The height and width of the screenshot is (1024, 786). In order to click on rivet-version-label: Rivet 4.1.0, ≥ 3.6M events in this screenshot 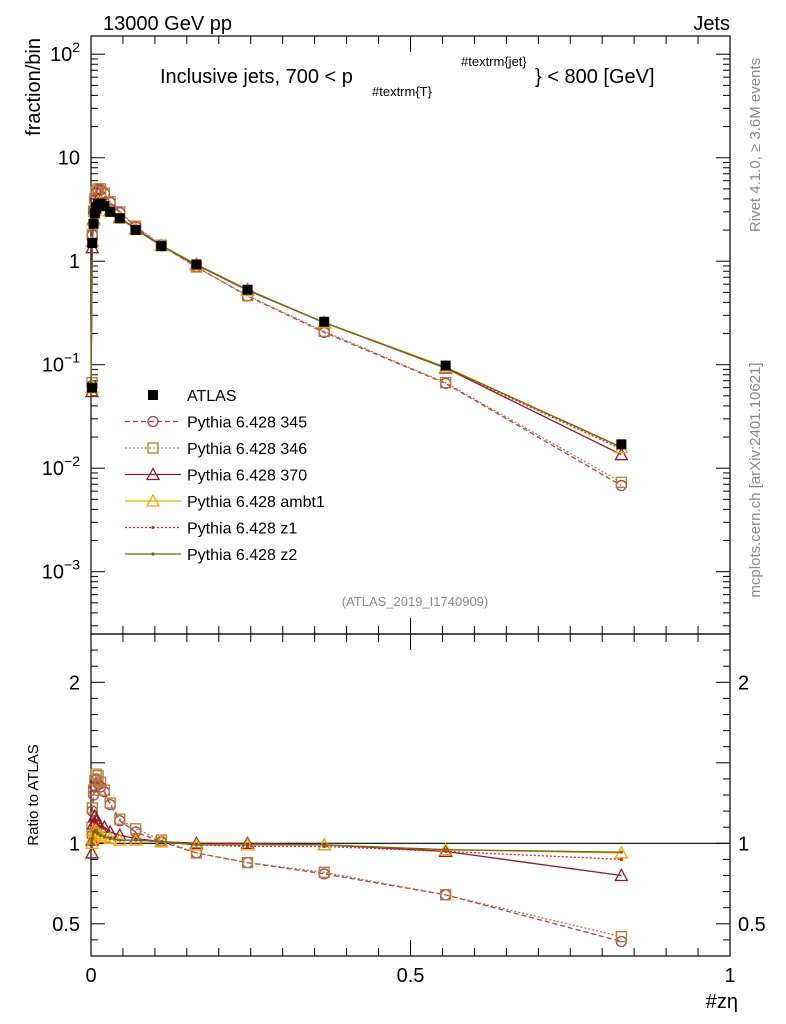, I will do `click(755, 145)`.